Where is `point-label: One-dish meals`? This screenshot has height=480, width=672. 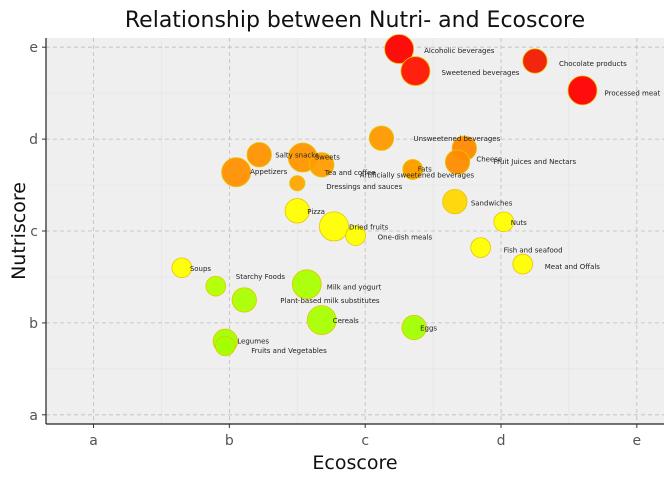 point-label: One-dish meals is located at coordinates (405, 238).